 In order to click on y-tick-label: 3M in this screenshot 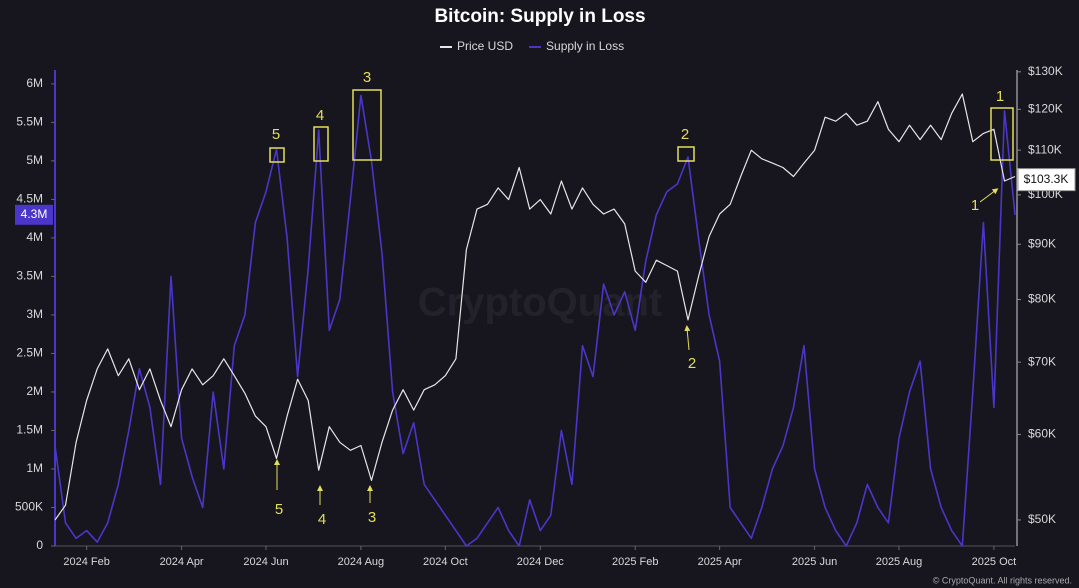, I will do `click(34, 314)`.